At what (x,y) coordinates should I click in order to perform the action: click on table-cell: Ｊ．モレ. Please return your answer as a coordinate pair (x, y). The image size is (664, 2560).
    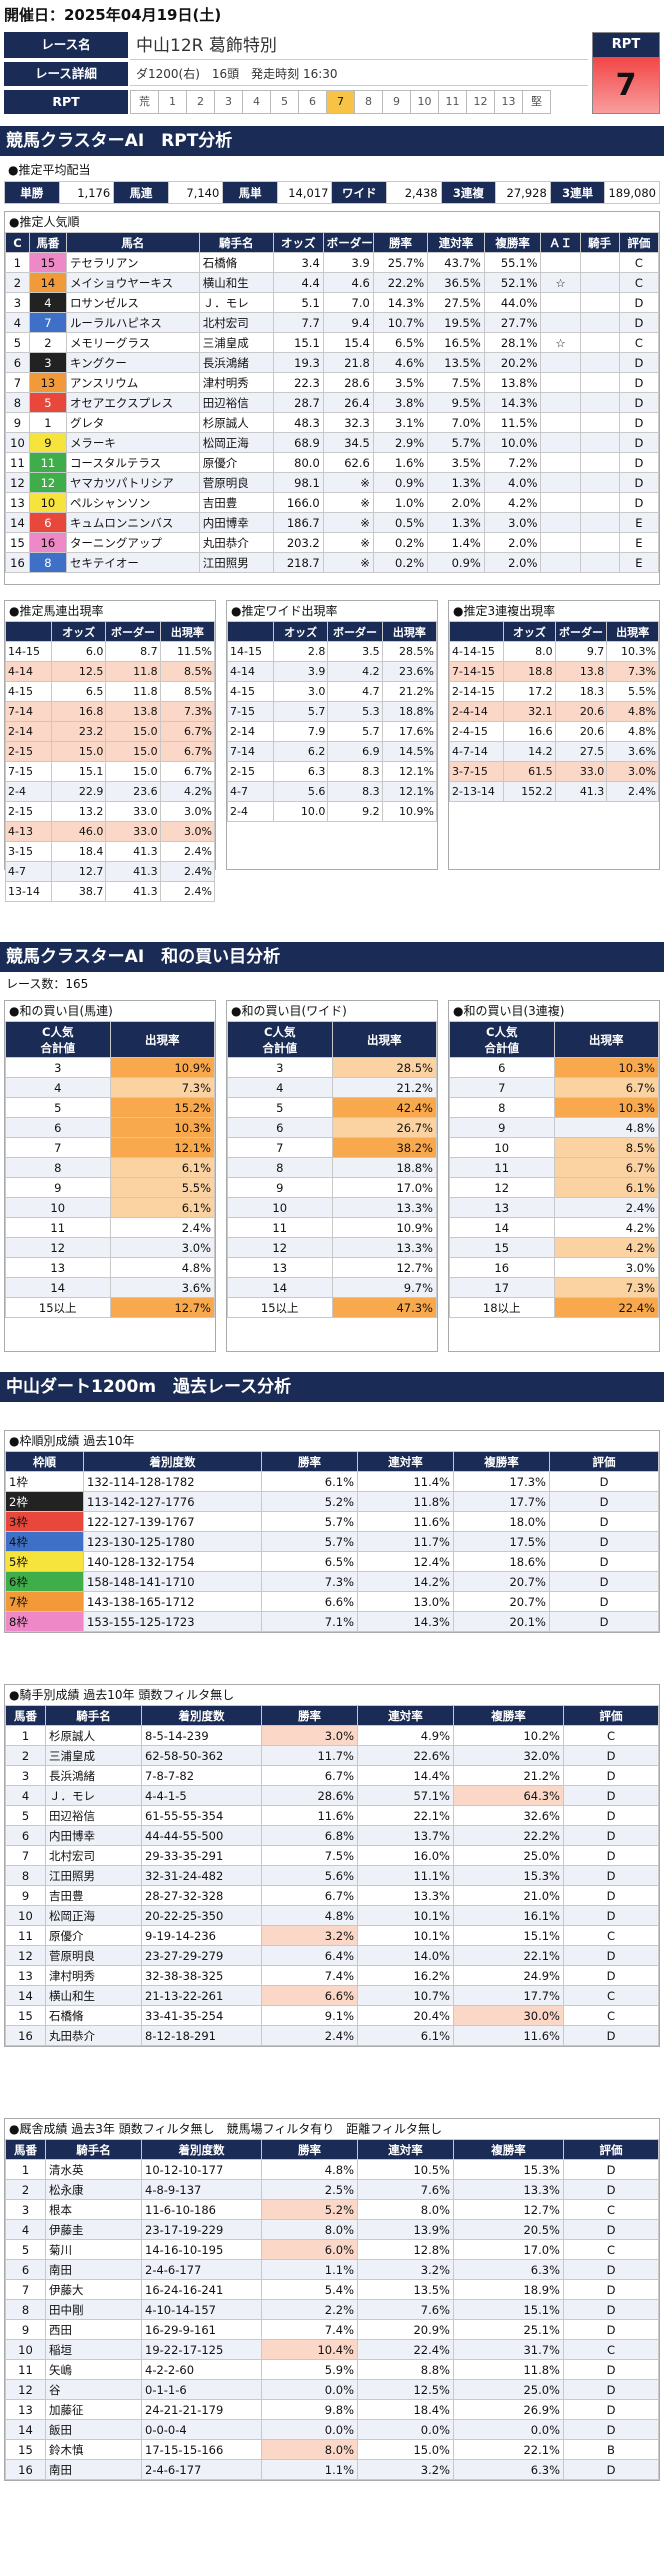
    Looking at the image, I should click on (236, 302).